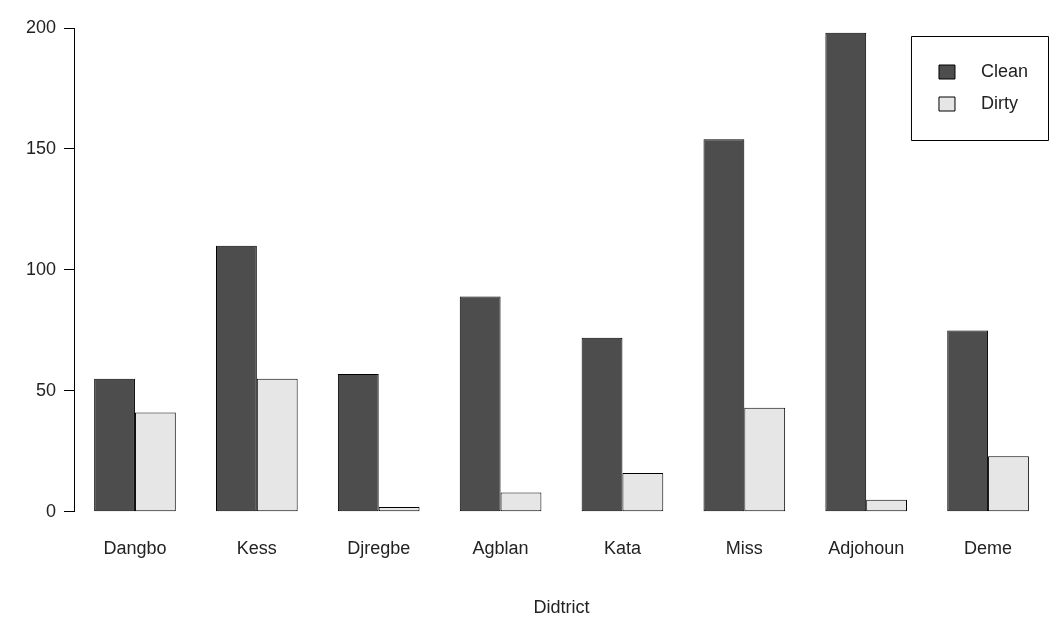 The image size is (1057, 641). I want to click on x-axis-title: Didtrict, so click(561, 607).